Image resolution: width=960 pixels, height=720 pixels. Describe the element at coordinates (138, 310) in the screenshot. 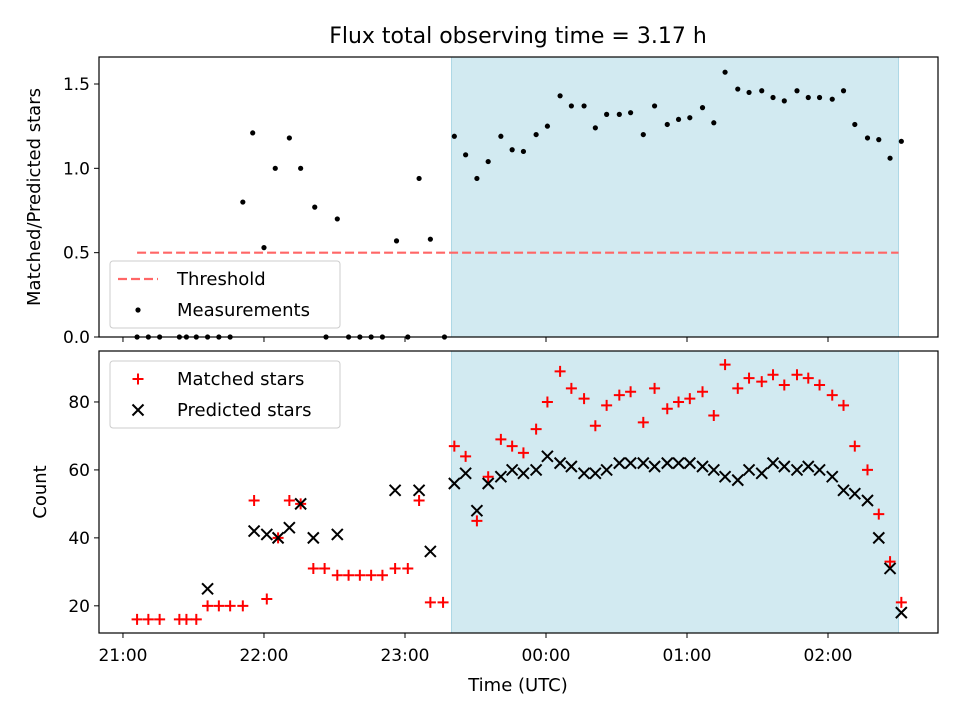

I see `legend-measurements-swatch` at that location.